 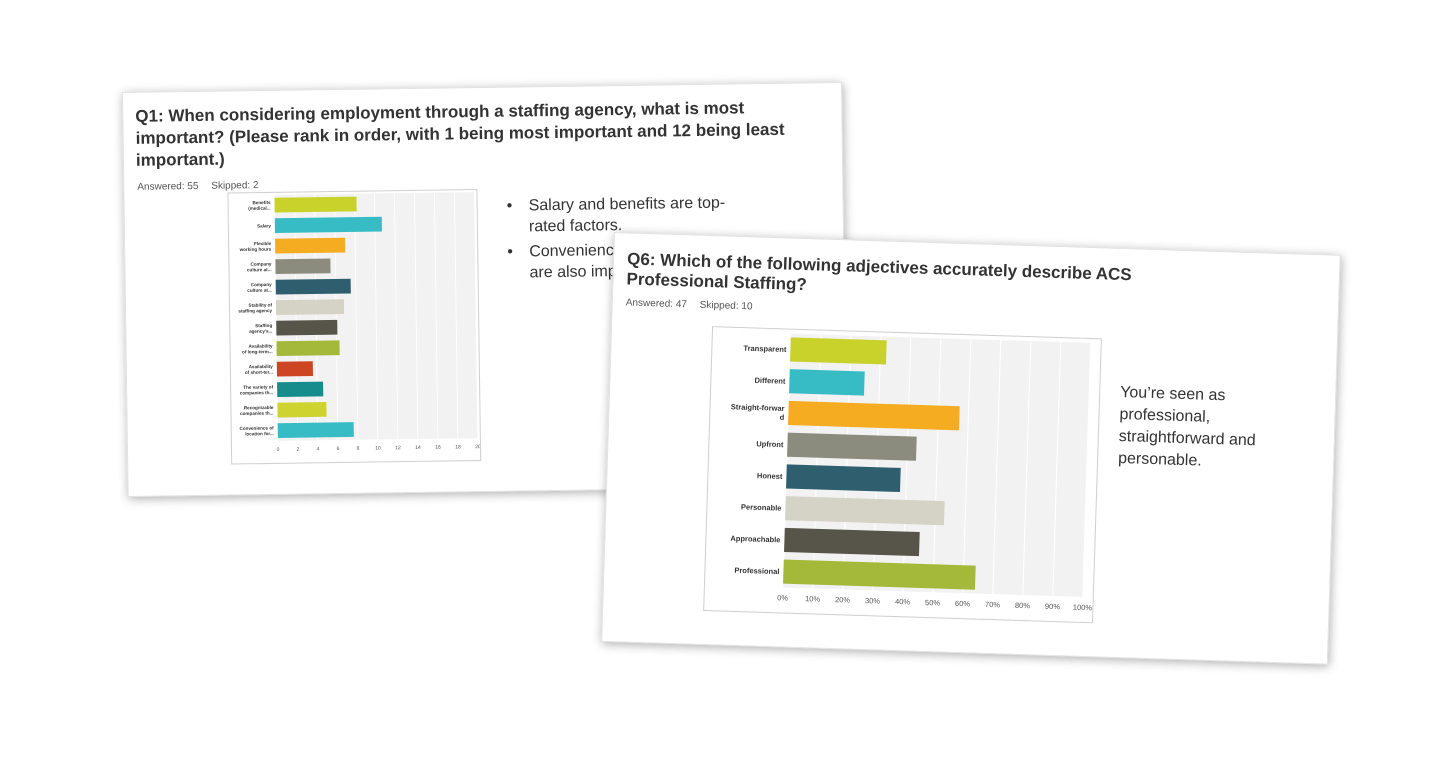 I want to click on category-label: Transparent, so click(x=765, y=349).